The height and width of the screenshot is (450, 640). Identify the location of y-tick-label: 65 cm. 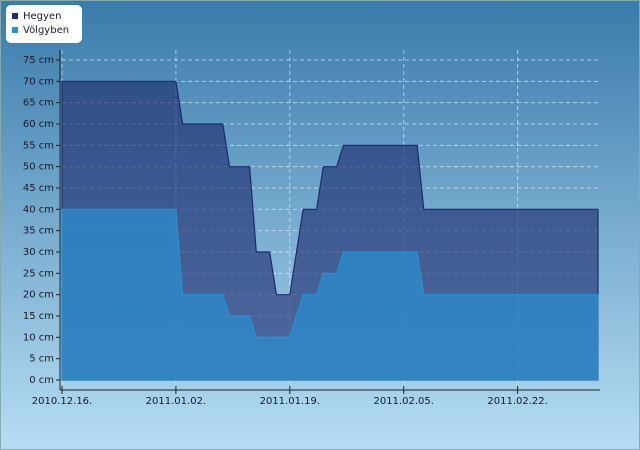
(38, 103).